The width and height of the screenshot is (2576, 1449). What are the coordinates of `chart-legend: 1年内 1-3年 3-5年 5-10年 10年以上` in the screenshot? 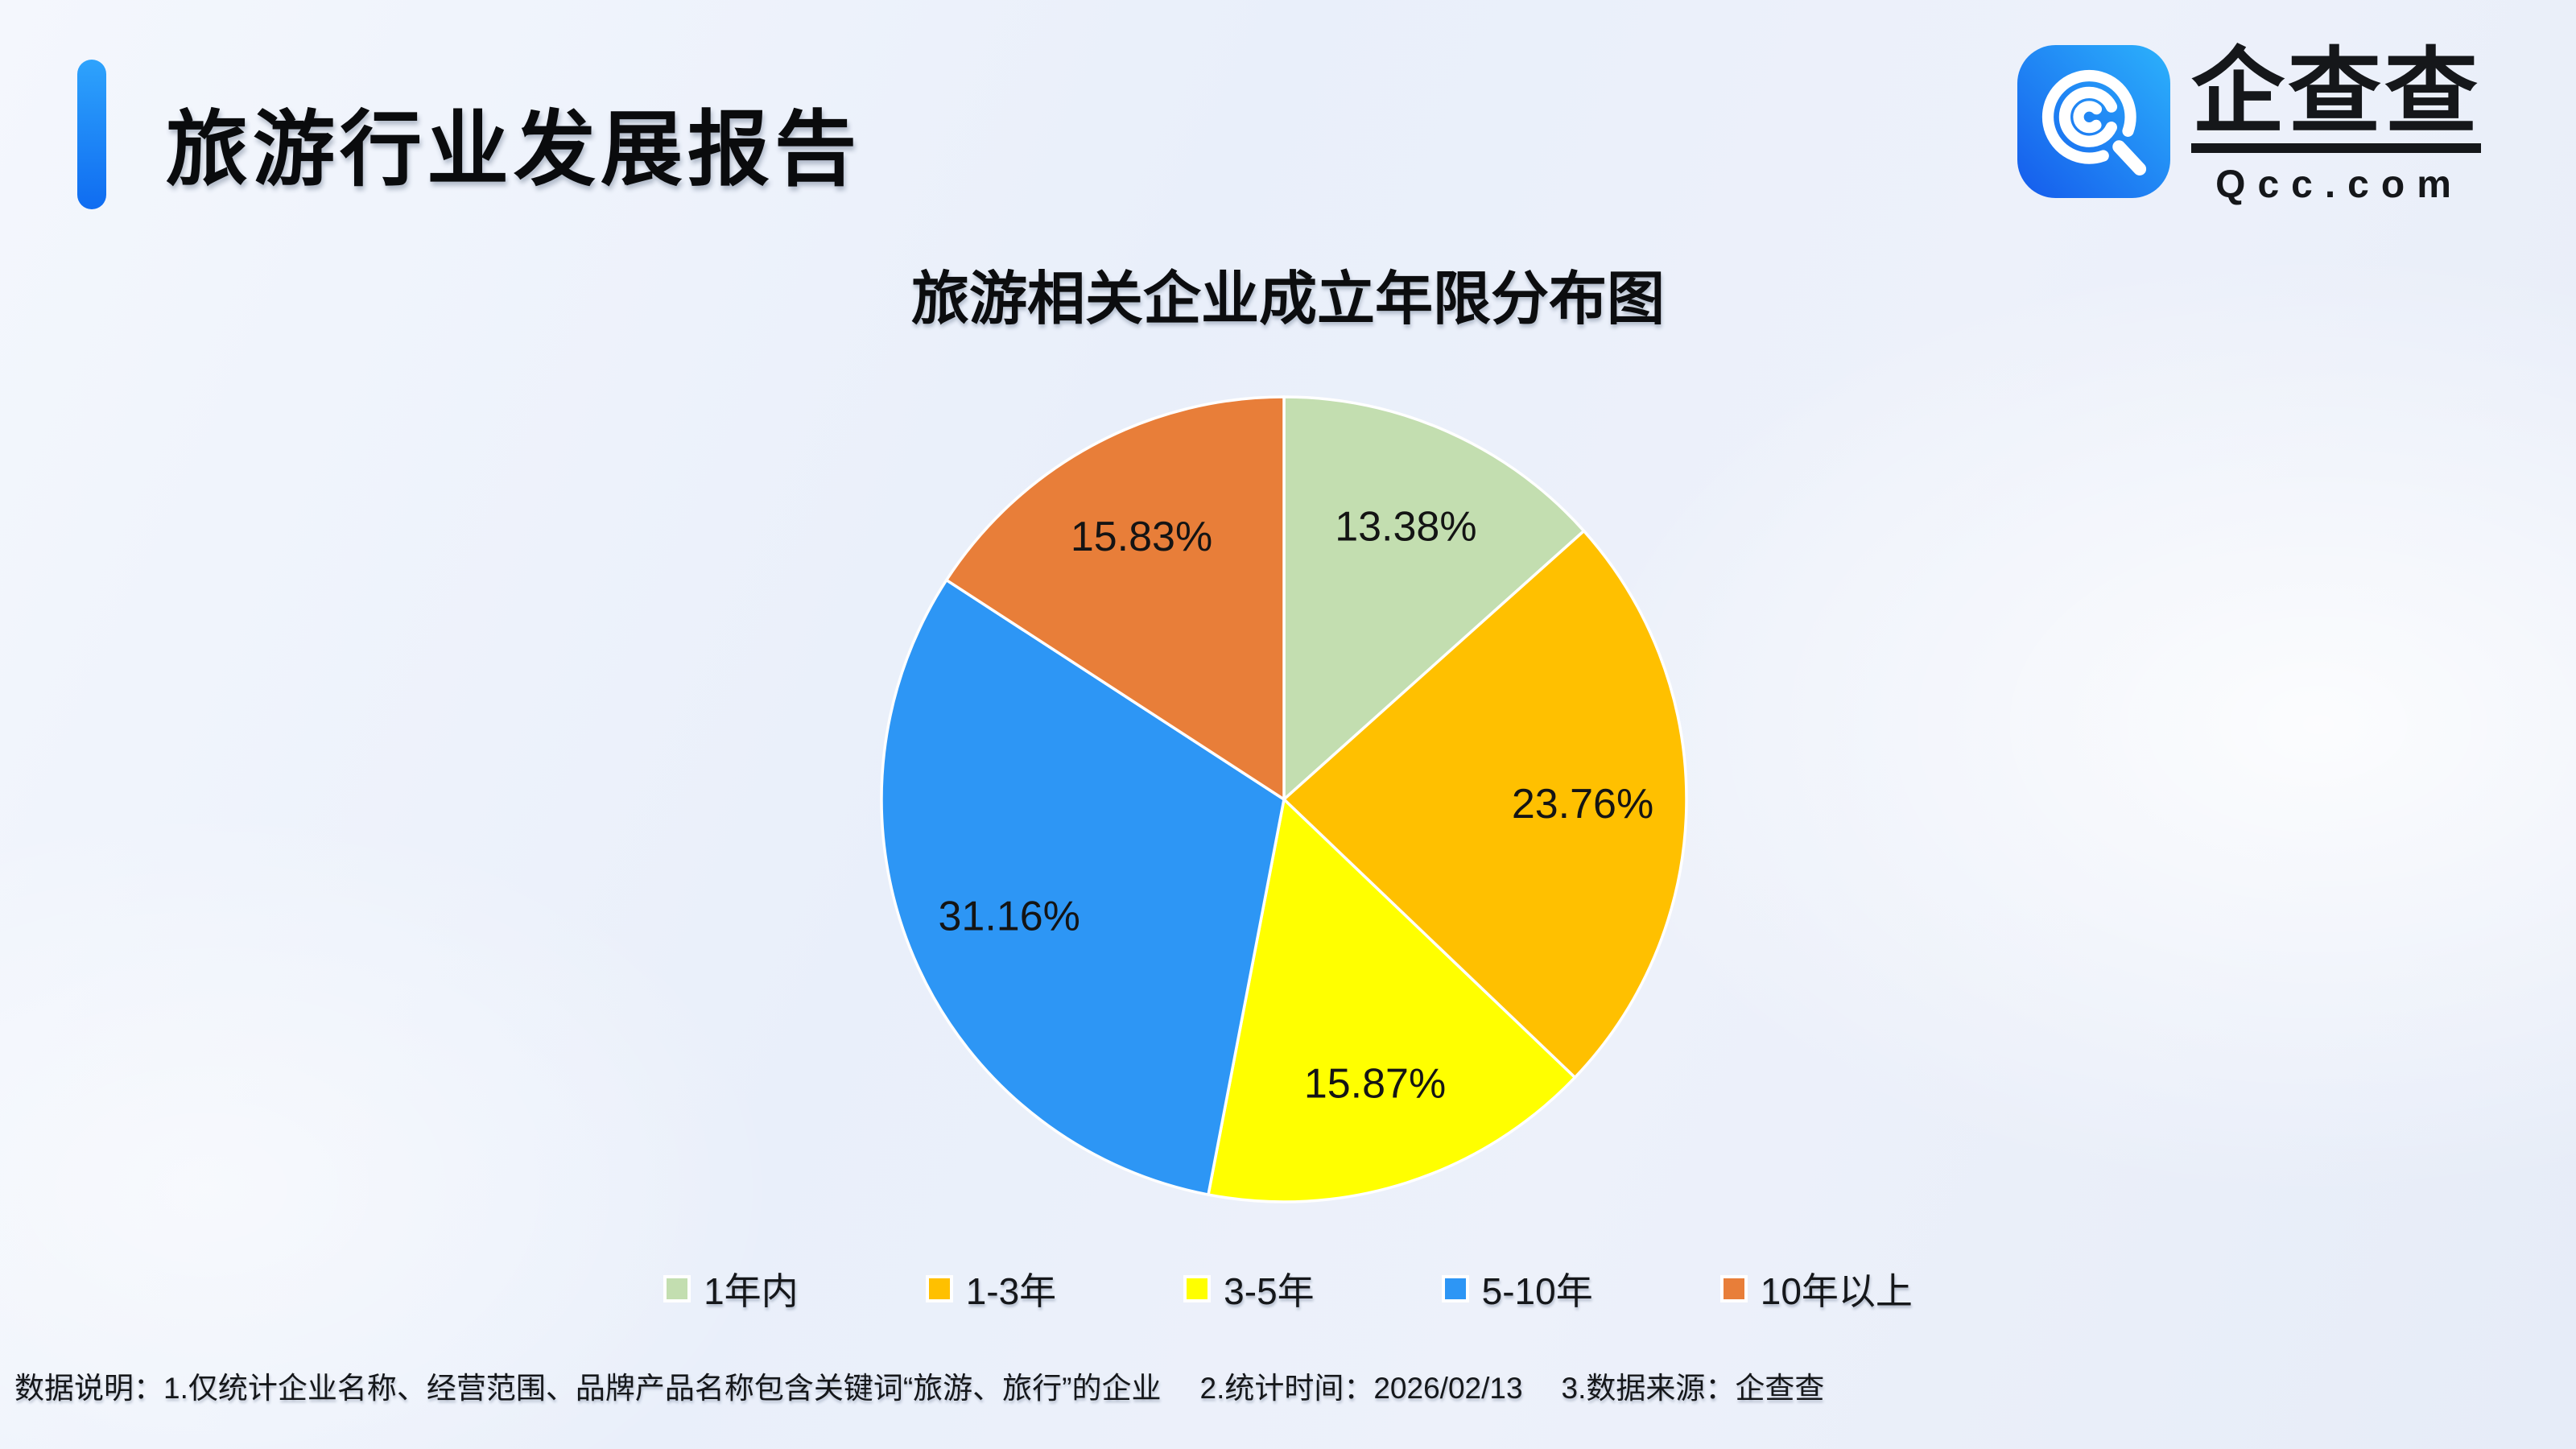 It's located at (1288, 1288).